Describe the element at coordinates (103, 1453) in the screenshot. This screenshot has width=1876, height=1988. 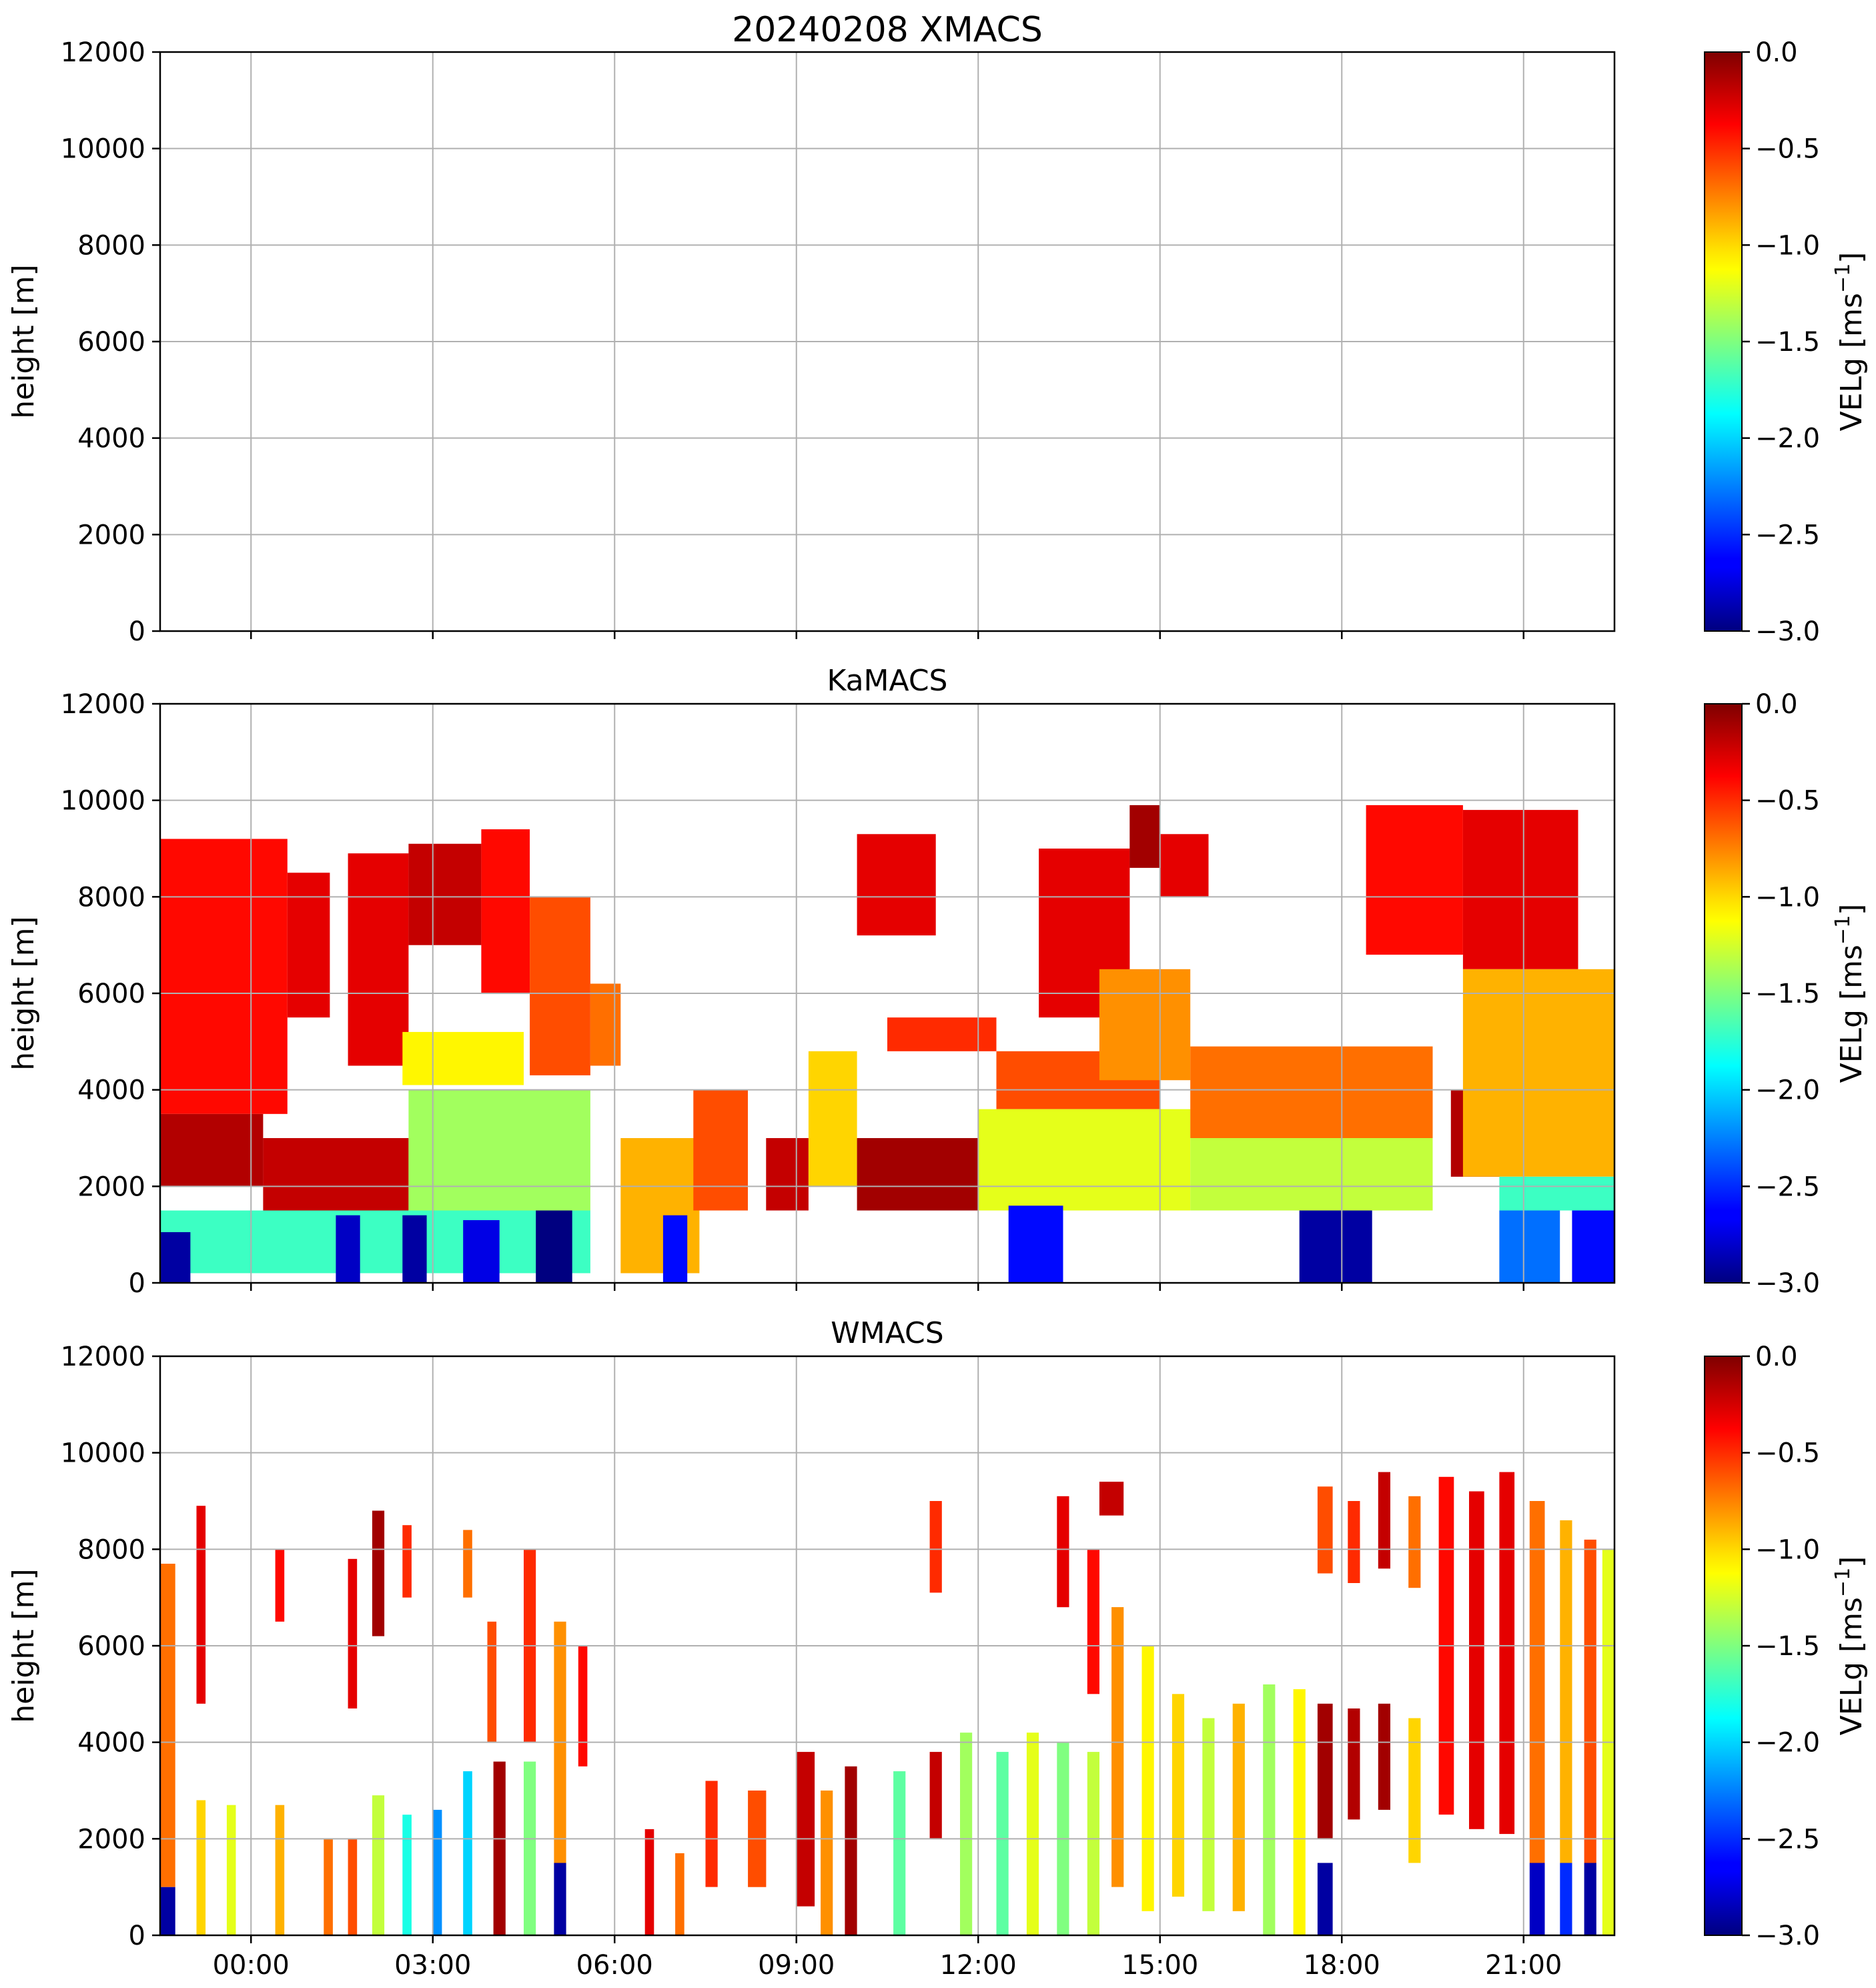
I see `y-tick-label: 10000` at that location.